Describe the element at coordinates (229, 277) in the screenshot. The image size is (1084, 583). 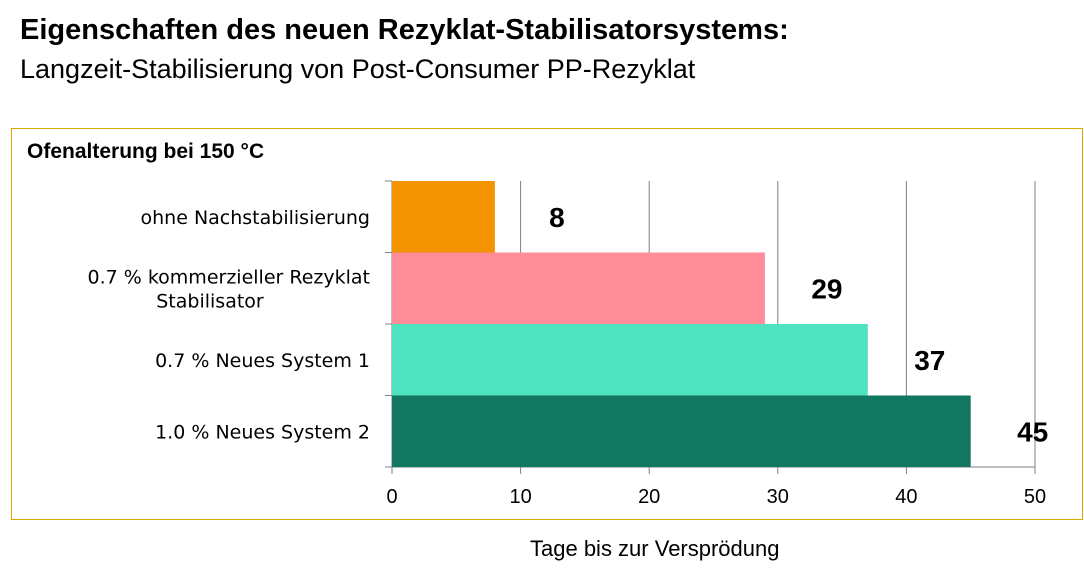
I see `category-label-2-line-1: 0.7 % kommerzieller Rezyklat` at that location.